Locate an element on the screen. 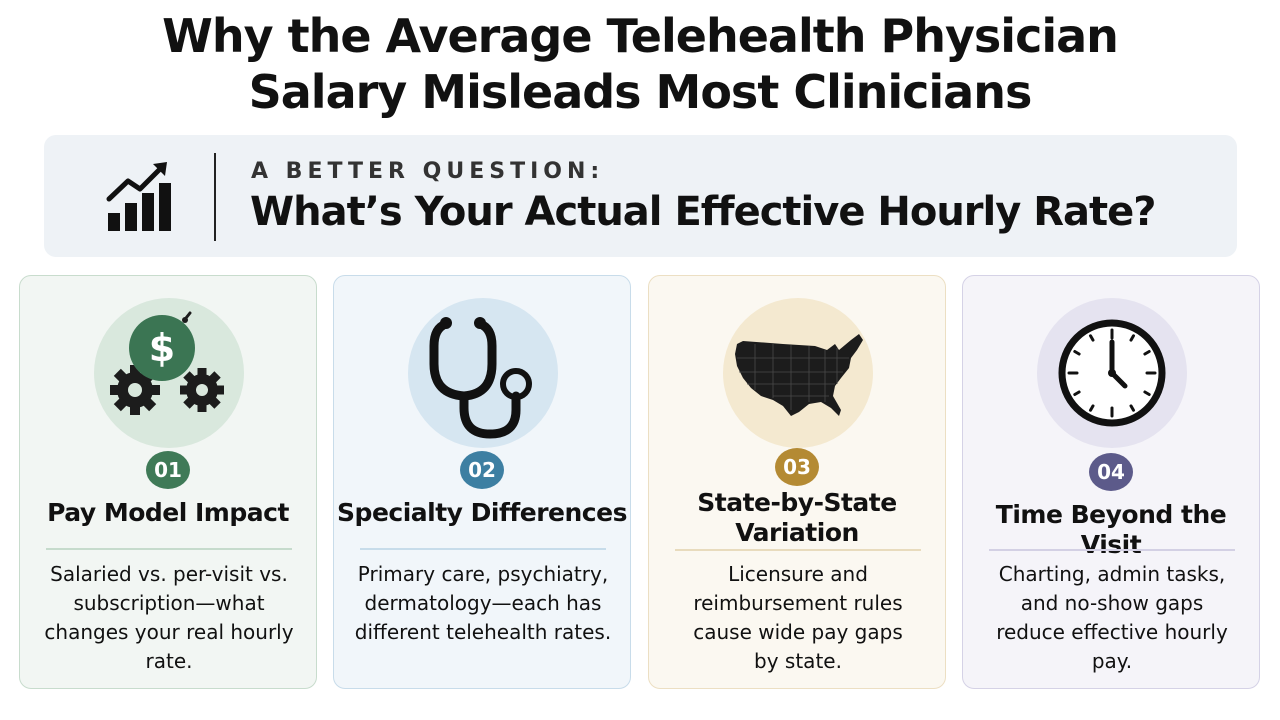 Image resolution: width=1280 pixels, height=720 pixels. card-number-badge: 04 is located at coordinates (1111, 472).